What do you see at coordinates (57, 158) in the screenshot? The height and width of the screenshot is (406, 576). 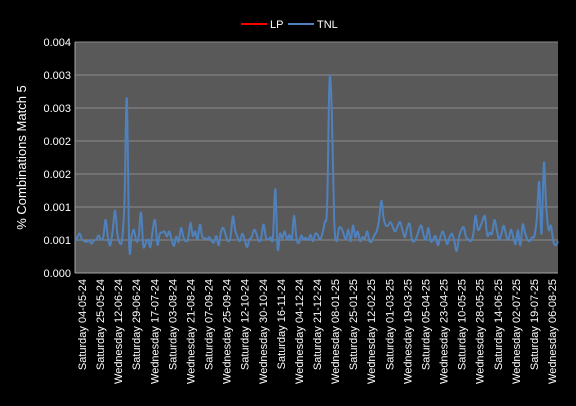 I see `y-axis-ticks: 0.000 0.001 0.001 0.002 0.002 0.003 0.003 0.004` at bounding box center [57, 158].